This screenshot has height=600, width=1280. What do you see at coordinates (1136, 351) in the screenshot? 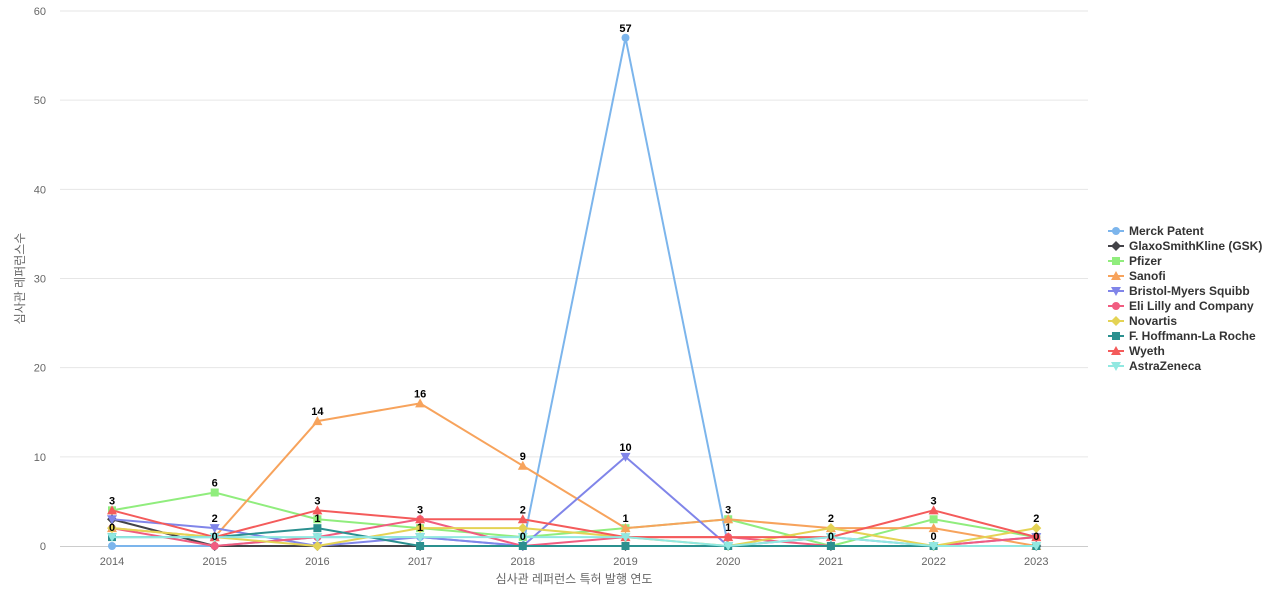
I see `legend-item: Wyeth` at bounding box center [1136, 351].